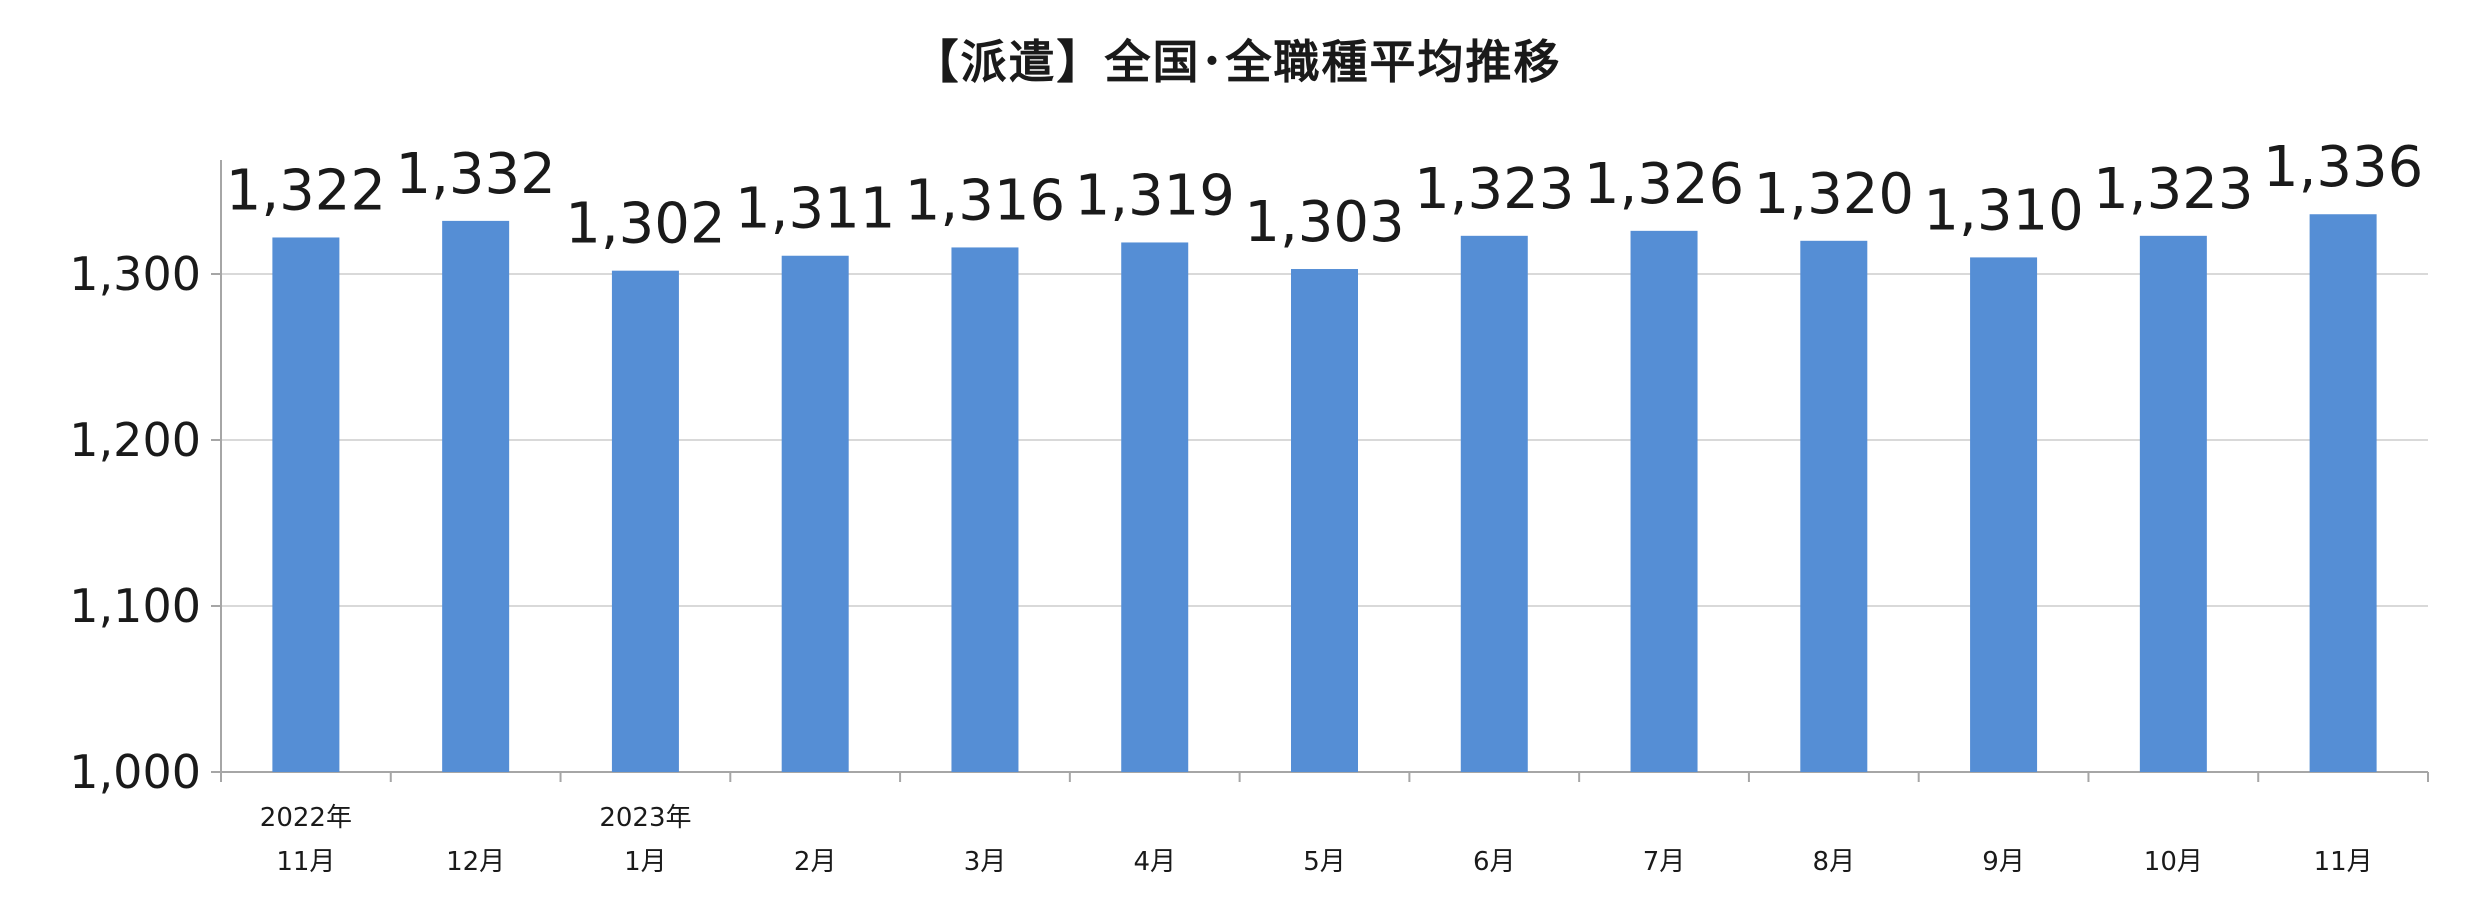 The height and width of the screenshot is (911, 2474). Describe the element at coordinates (1494, 862) in the screenshot. I see `x-tick-label: 6月` at that location.